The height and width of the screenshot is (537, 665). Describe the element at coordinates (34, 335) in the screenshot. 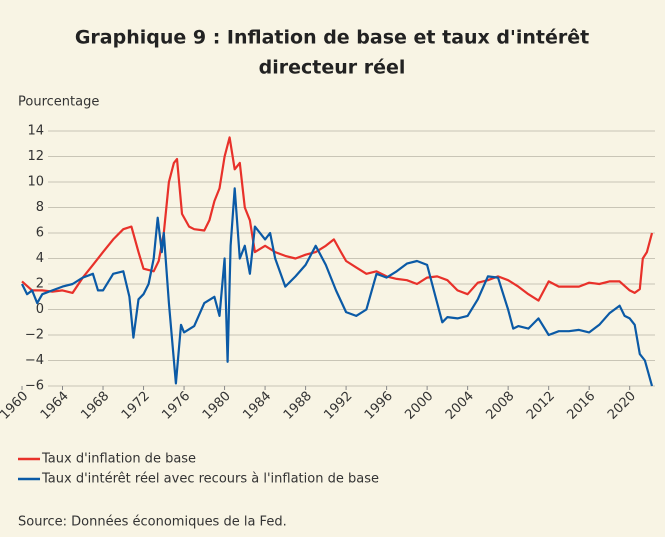

I see `y-tick-label: −2` at that location.